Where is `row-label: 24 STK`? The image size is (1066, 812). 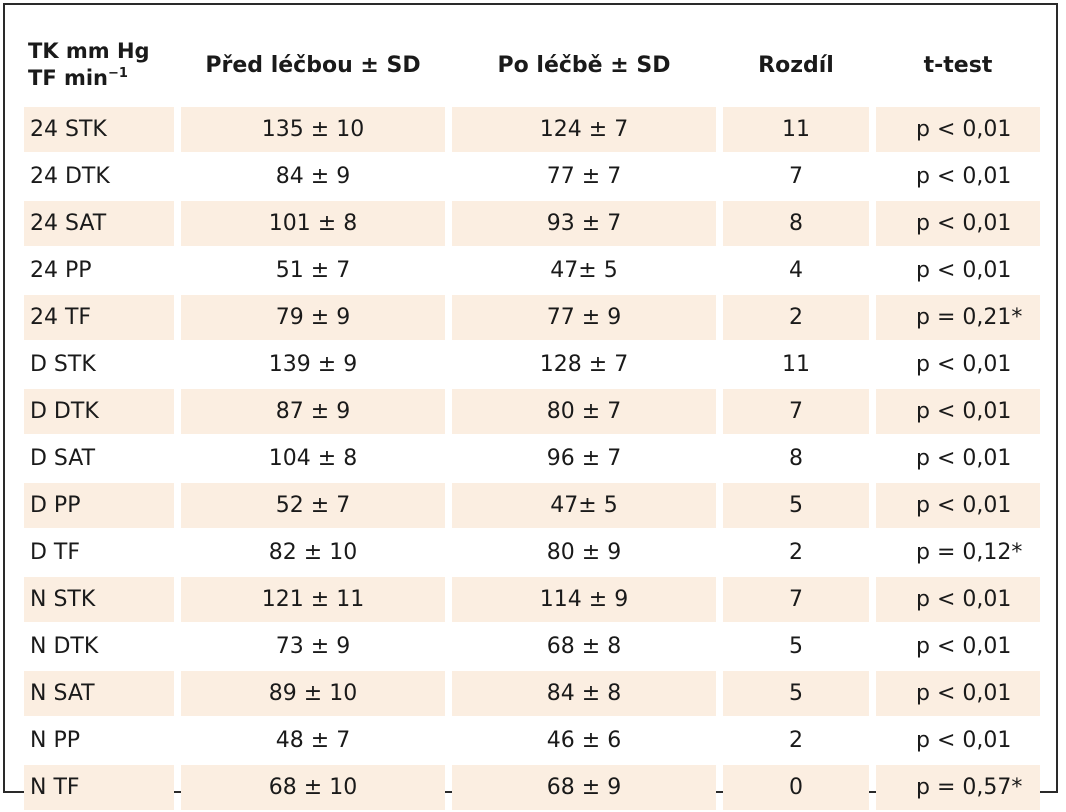 row-label: 24 STK is located at coordinates (99, 130).